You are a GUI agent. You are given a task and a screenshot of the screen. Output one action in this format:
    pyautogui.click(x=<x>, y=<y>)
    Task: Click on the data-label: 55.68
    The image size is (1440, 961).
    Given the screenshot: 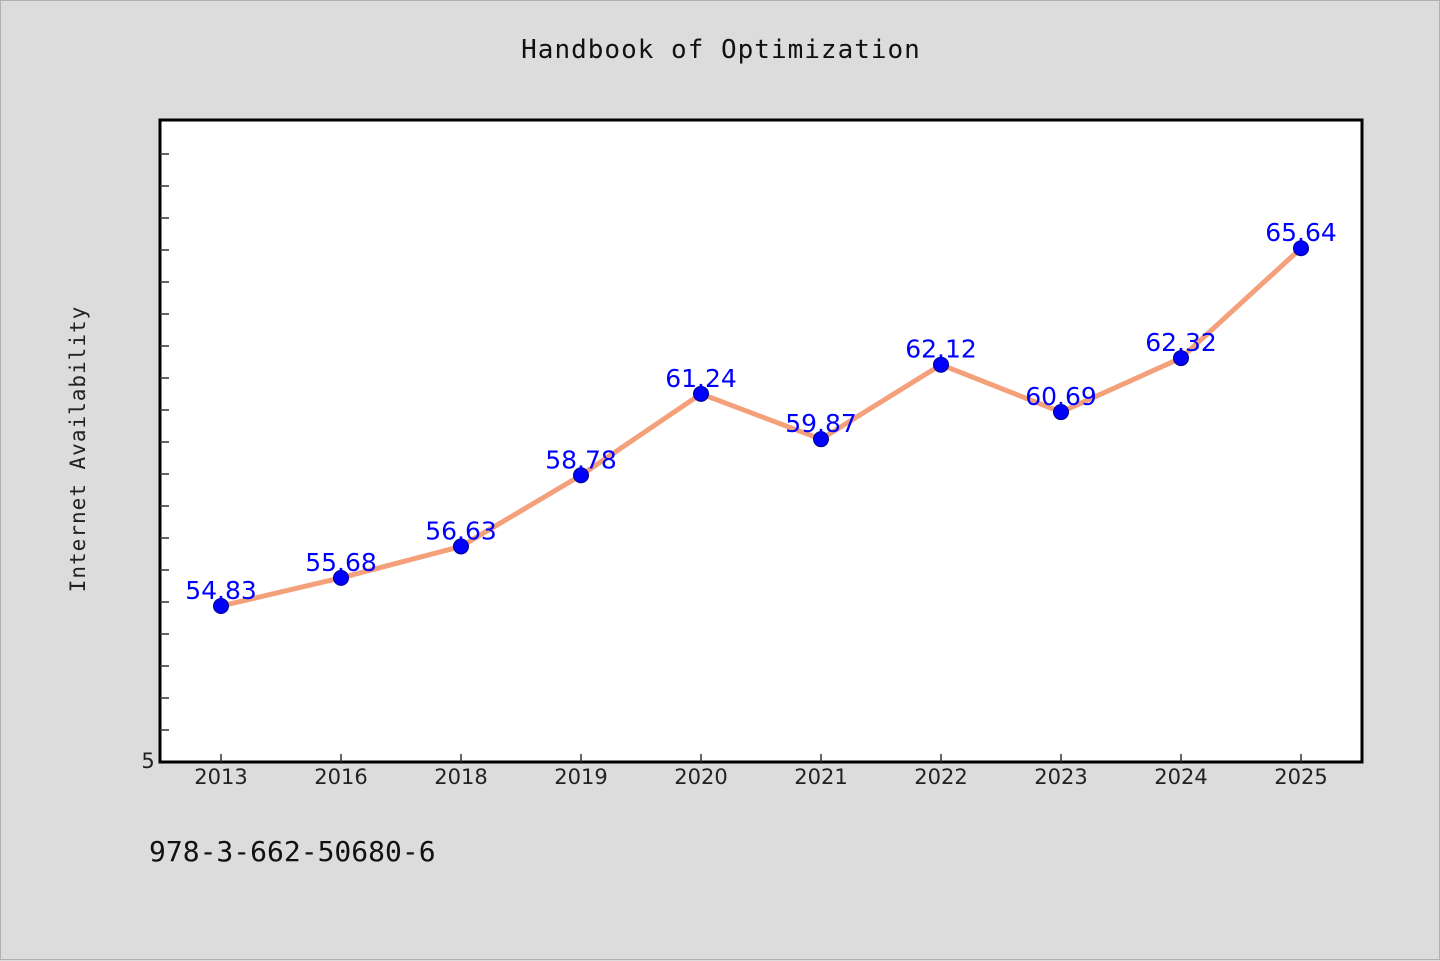 What is the action you would take?
    pyautogui.click(x=341, y=562)
    